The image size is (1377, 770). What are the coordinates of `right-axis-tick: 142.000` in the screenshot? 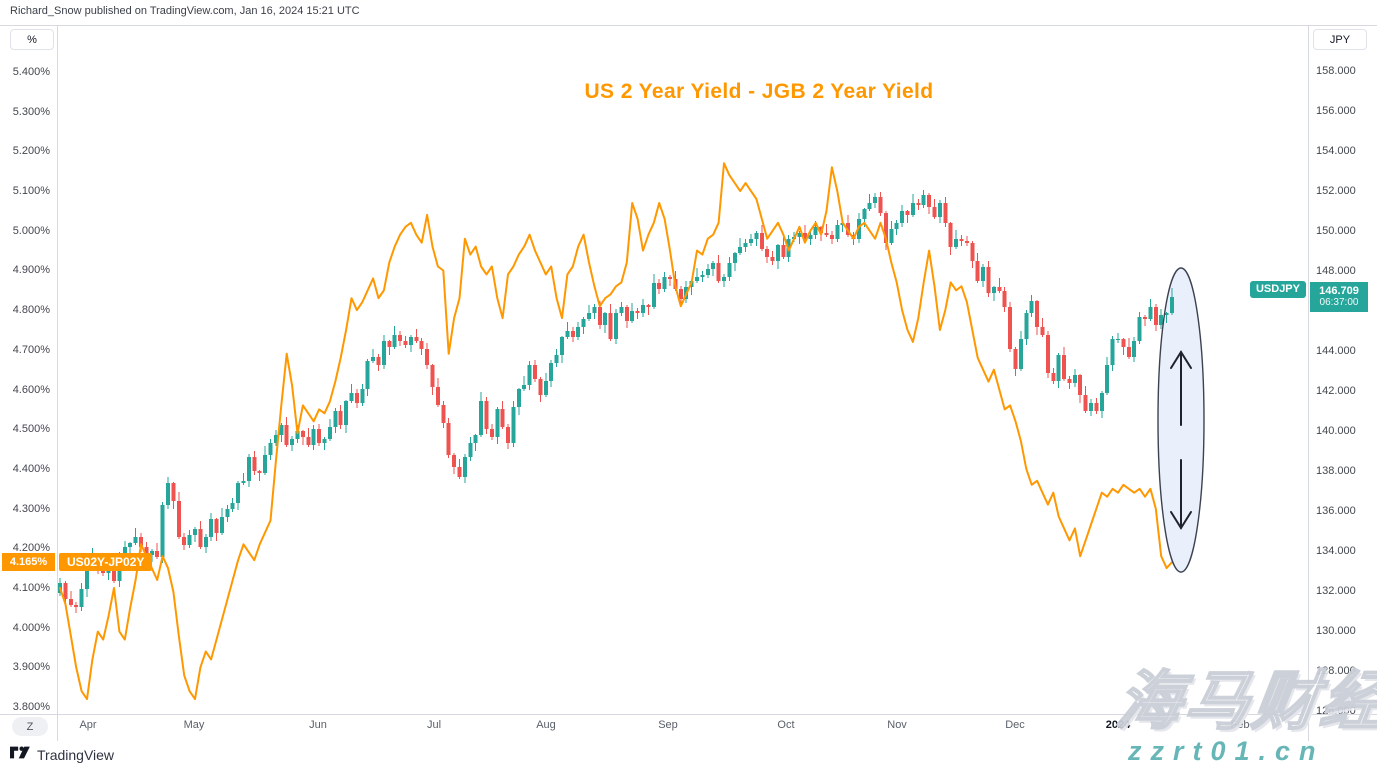 It's located at (1336, 391).